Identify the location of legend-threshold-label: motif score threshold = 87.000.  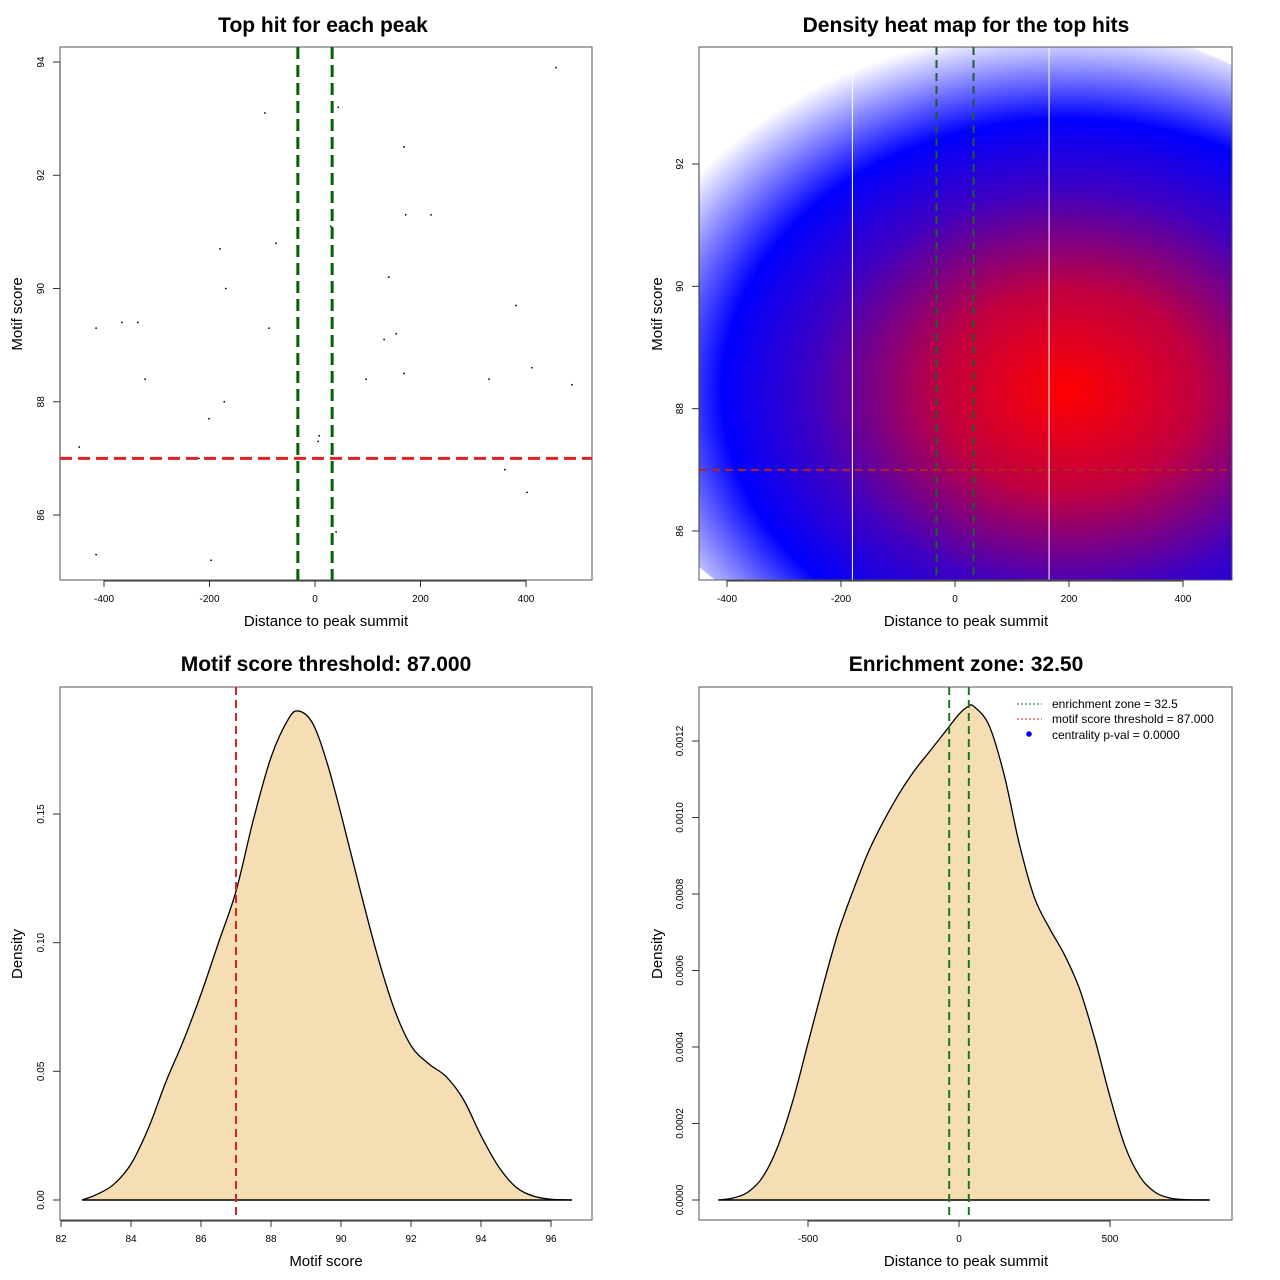
(1133, 719).